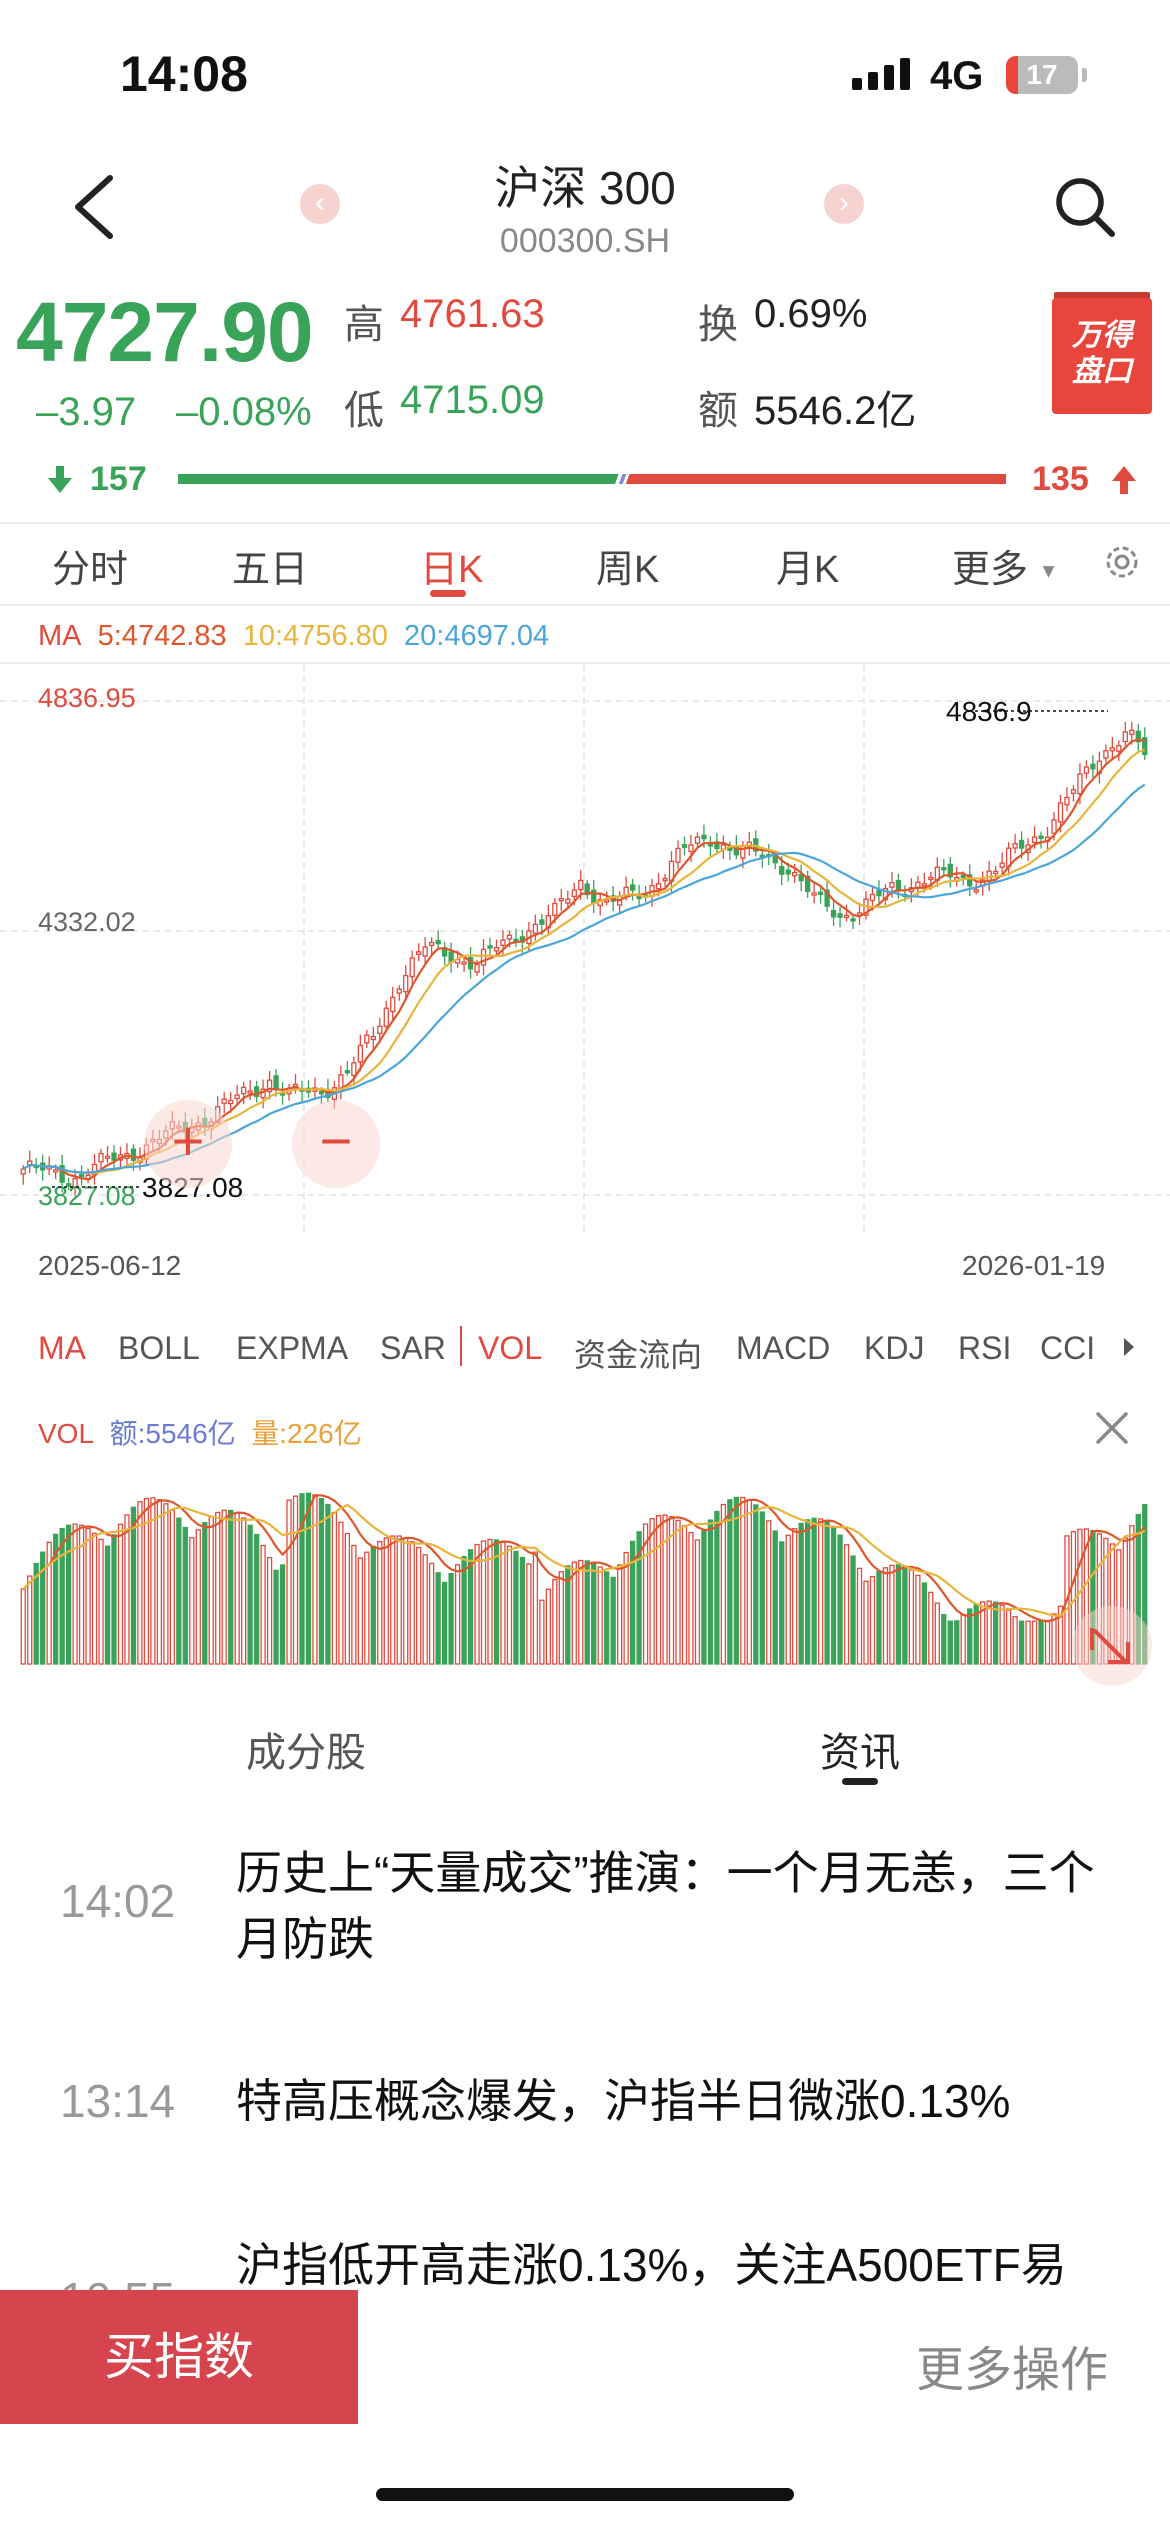 The height and width of the screenshot is (2532, 1170). What do you see at coordinates (665, 1906) in the screenshot?
I see `news-title: 历史上“天量成交”推演：一个月无恙，三个月防跌` at bounding box center [665, 1906].